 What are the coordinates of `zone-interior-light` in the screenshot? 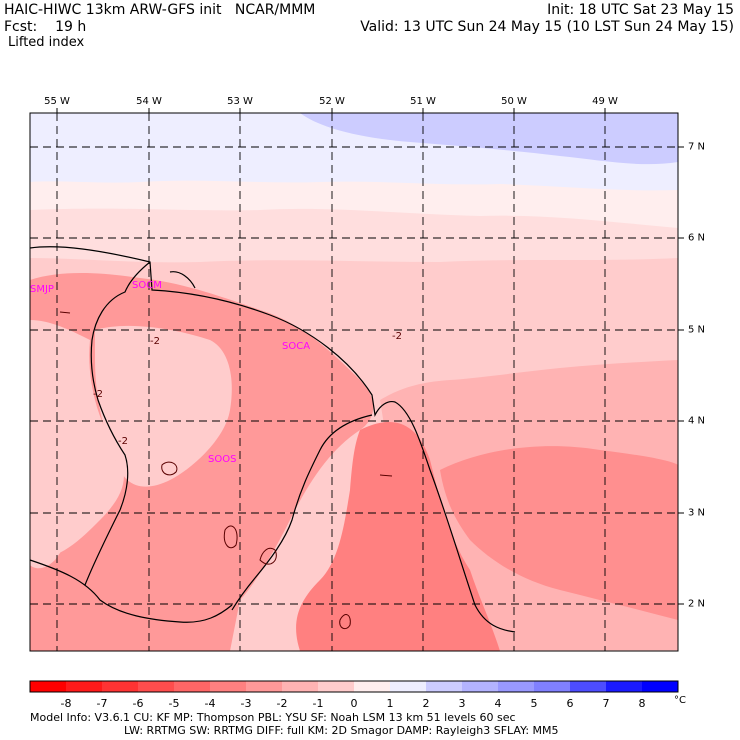 It's located at (163, 406).